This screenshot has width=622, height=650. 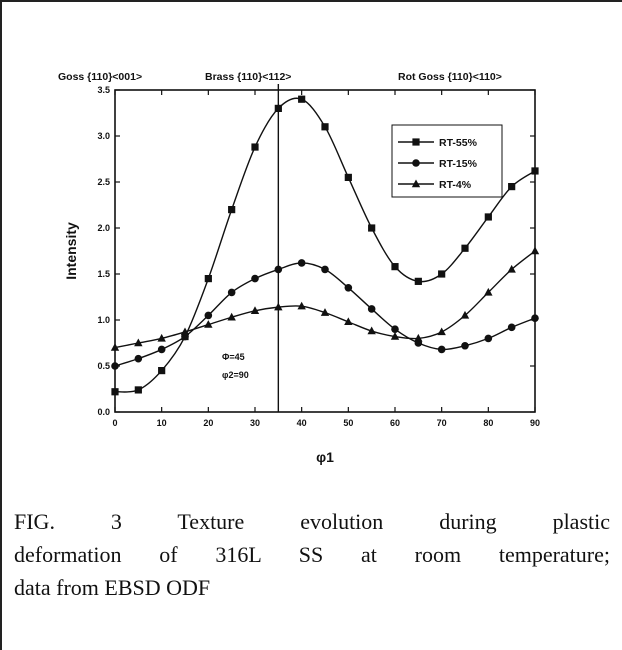 I want to click on annotation-phi: Φ=45, so click(x=233, y=357).